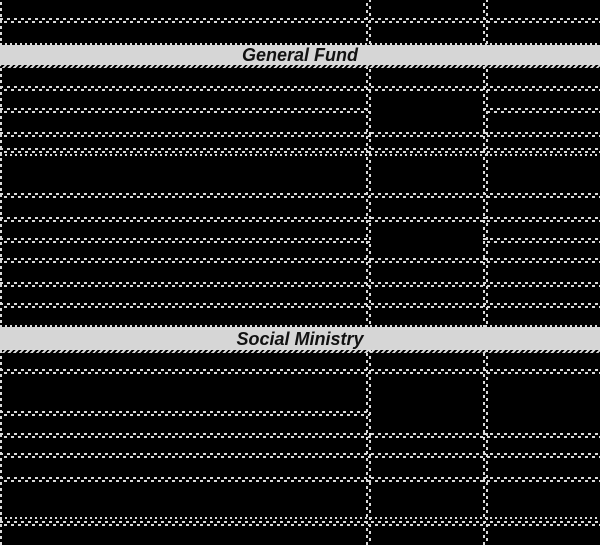  Describe the element at coordinates (1, 272) in the screenshot. I see `grid-vline-left-edge` at that location.